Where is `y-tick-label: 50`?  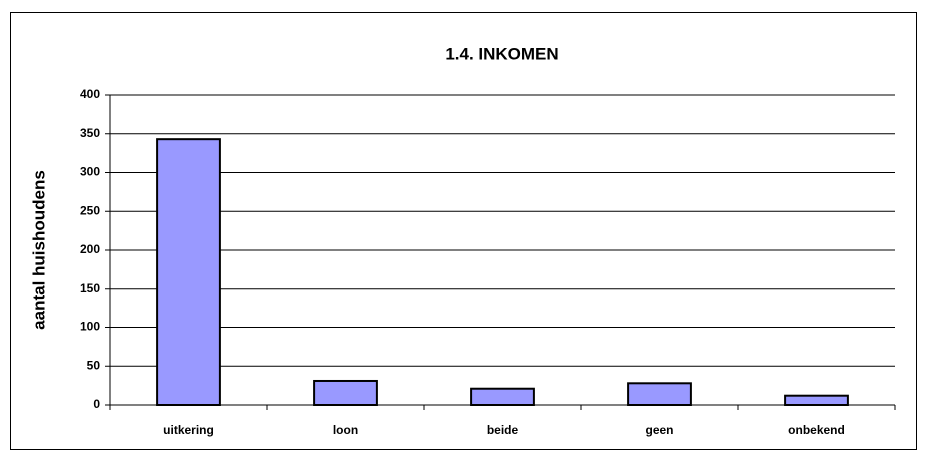 y-tick-label: 50 is located at coordinates (94, 365).